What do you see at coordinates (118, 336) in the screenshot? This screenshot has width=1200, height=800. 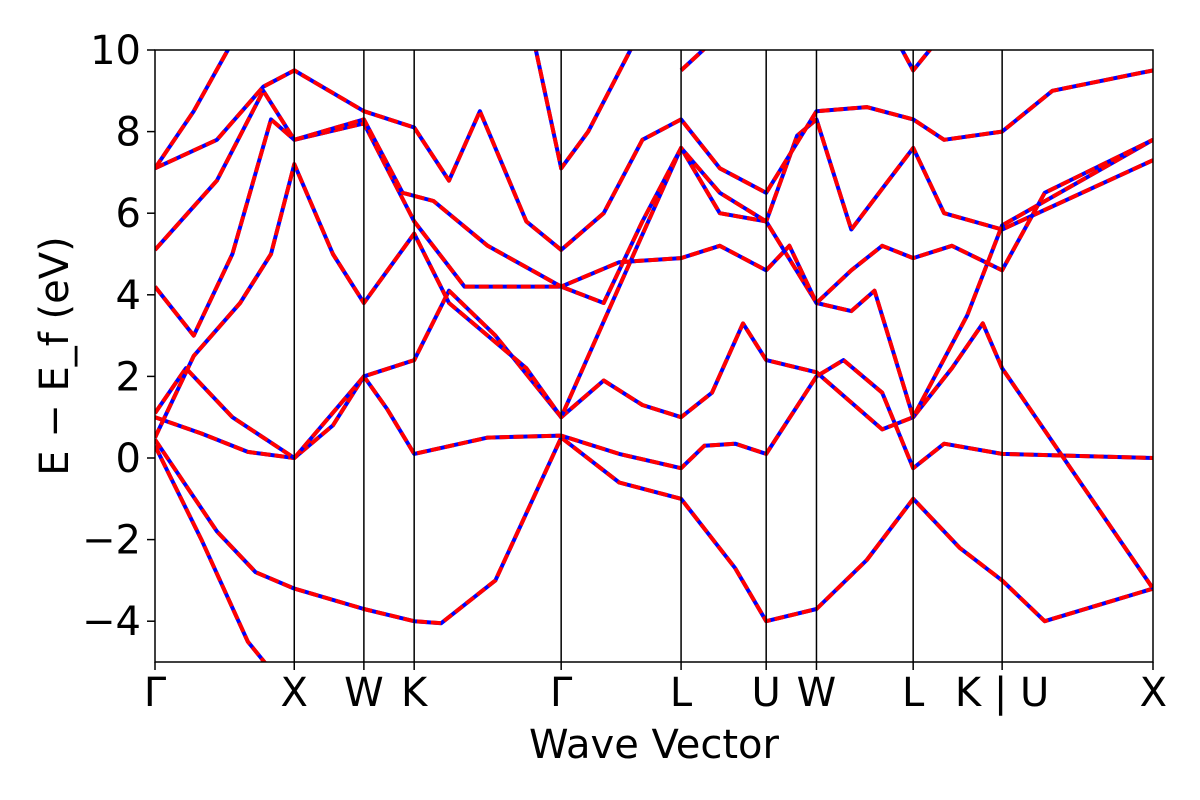 I see `y-axis-ticks: −4 −2 0 2 4 6 8 10` at bounding box center [118, 336].